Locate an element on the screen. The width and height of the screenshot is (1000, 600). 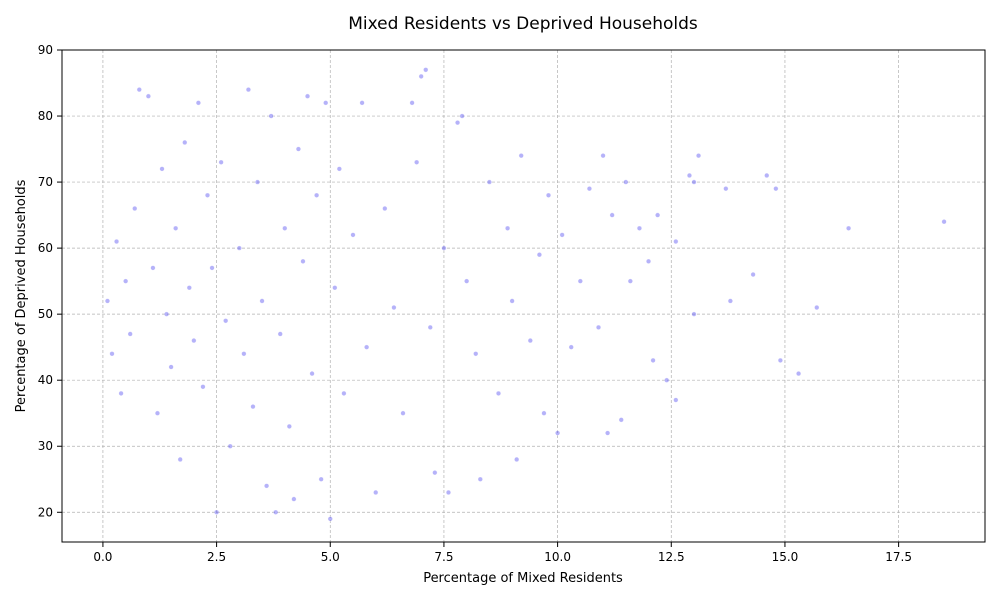
y-tick-label: 40 is located at coordinates (45, 380).